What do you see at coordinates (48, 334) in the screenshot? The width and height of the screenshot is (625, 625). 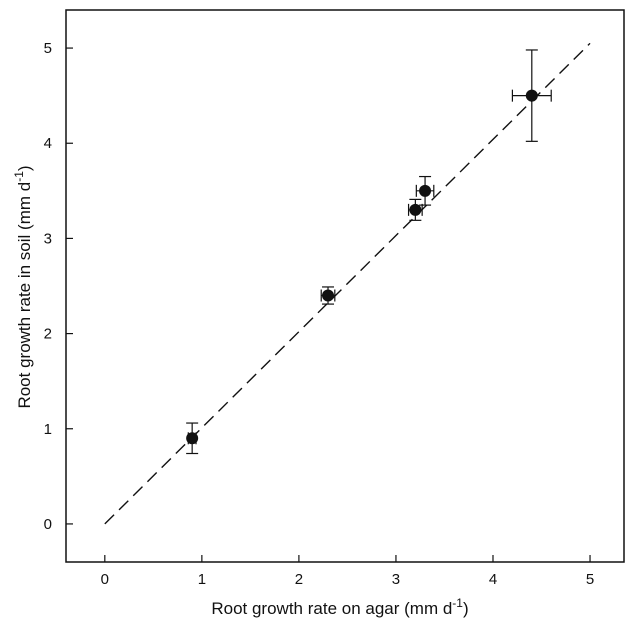 I see `y-tick-label: 2` at bounding box center [48, 334].